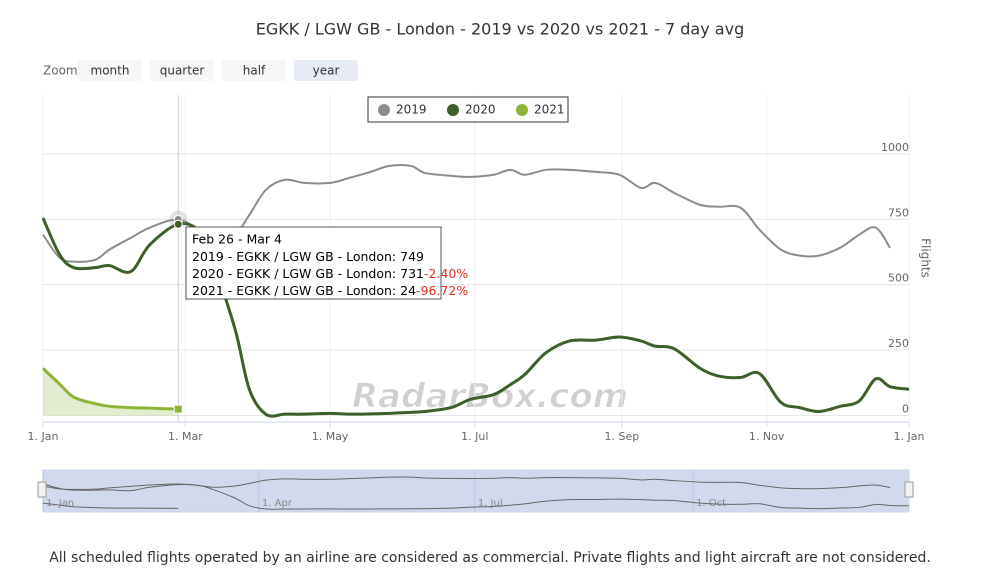 This screenshot has width=1000, height=577. I want to click on zoom-button: quarter, so click(182, 70).